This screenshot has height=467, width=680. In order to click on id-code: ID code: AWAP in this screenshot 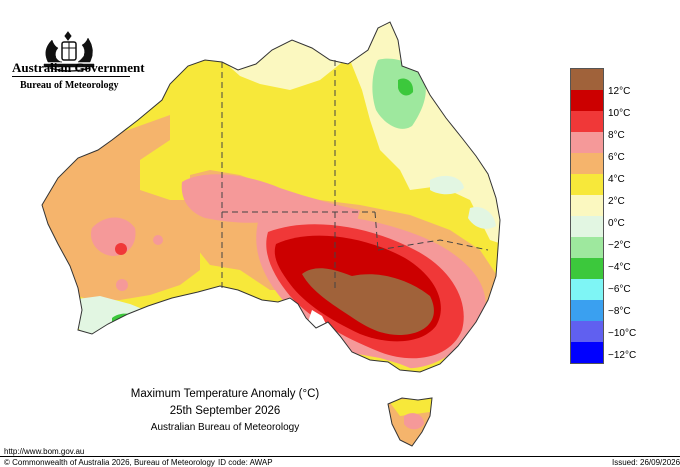, I will do `click(245, 462)`.